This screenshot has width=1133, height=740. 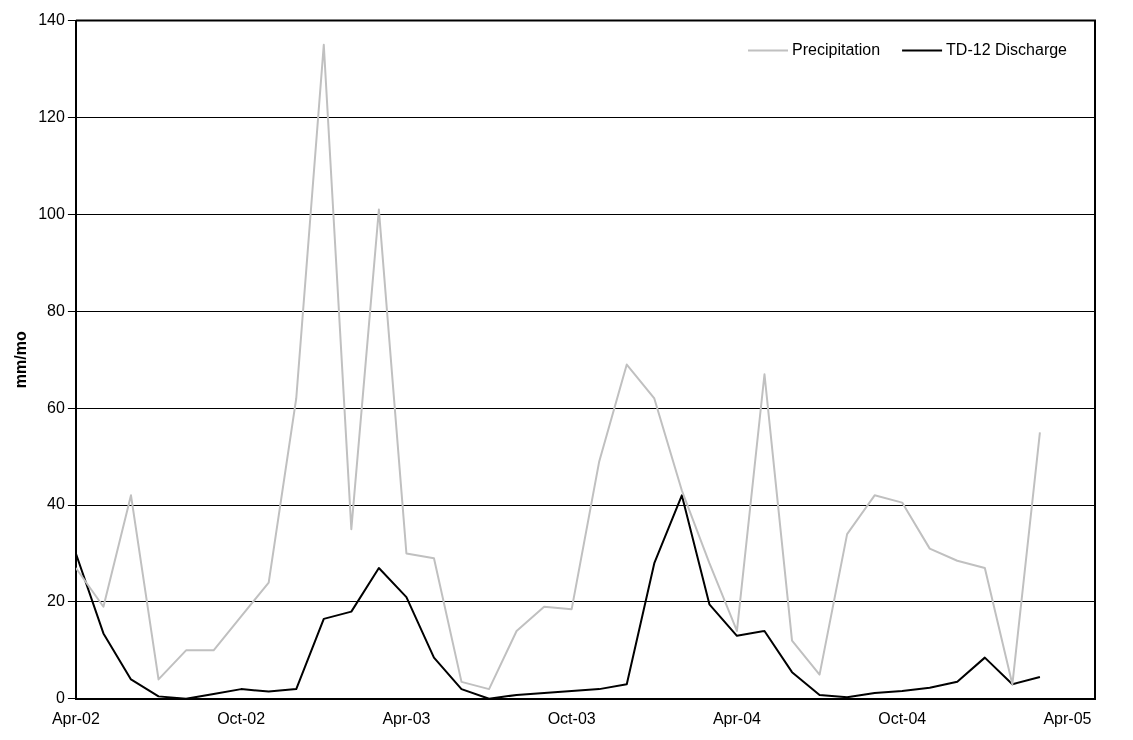 What do you see at coordinates (51, 20) in the screenshot?
I see `y-tick-label: 140` at bounding box center [51, 20].